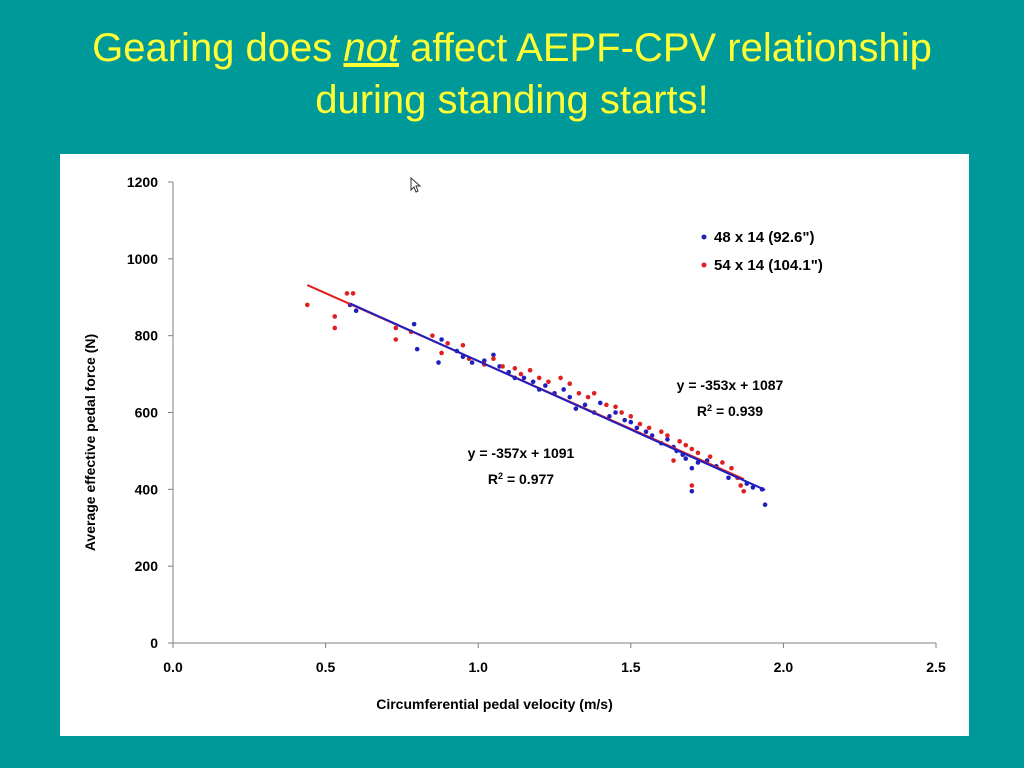 Image resolution: width=1024 pixels, height=768 pixels. Describe the element at coordinates (142, 182) in the screenshot. I see `y-tick-label: 1200` at that location.